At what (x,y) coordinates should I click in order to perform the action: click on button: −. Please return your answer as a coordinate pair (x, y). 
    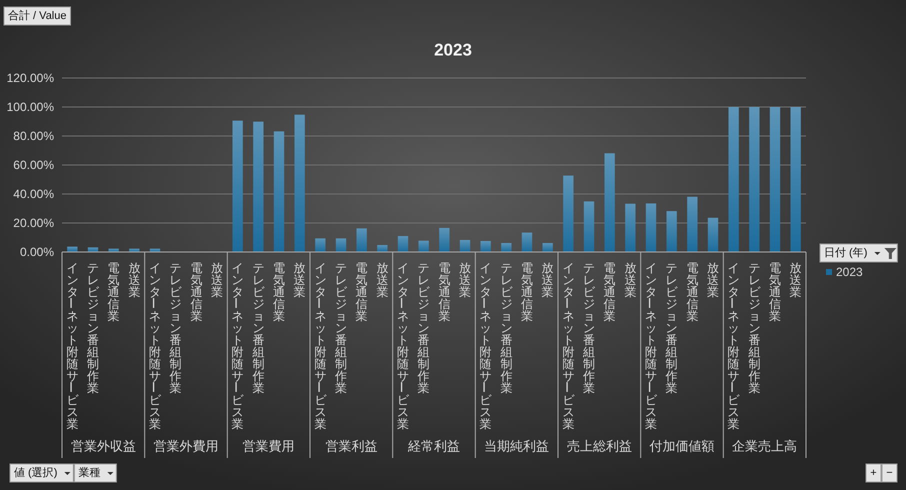
    Looking at the image, I should click on (890, 473).